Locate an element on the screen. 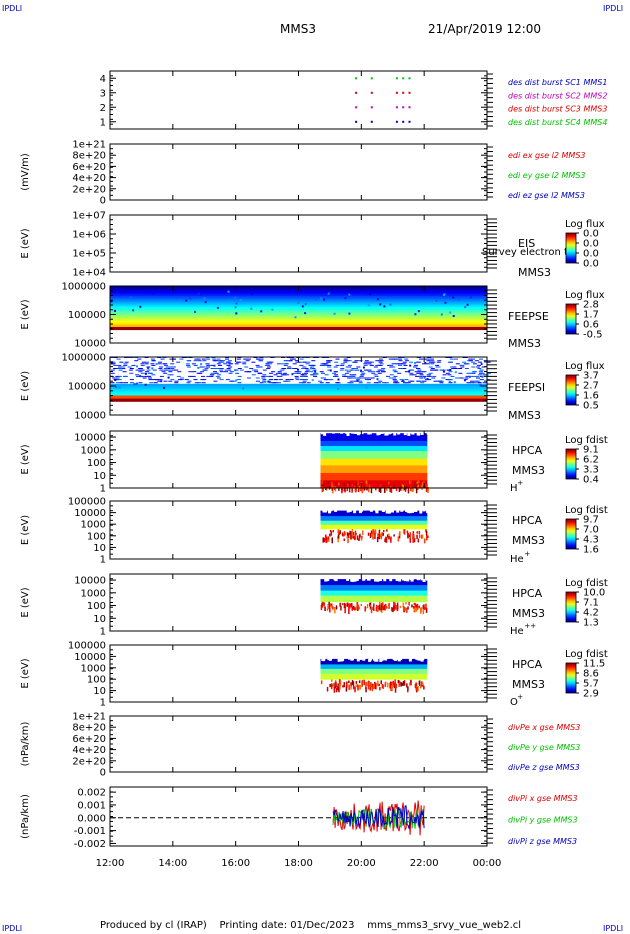 The image size is (630, 934). legend-entry: des dist burst SC4 MMS4 is located at coordinates (557, 122).